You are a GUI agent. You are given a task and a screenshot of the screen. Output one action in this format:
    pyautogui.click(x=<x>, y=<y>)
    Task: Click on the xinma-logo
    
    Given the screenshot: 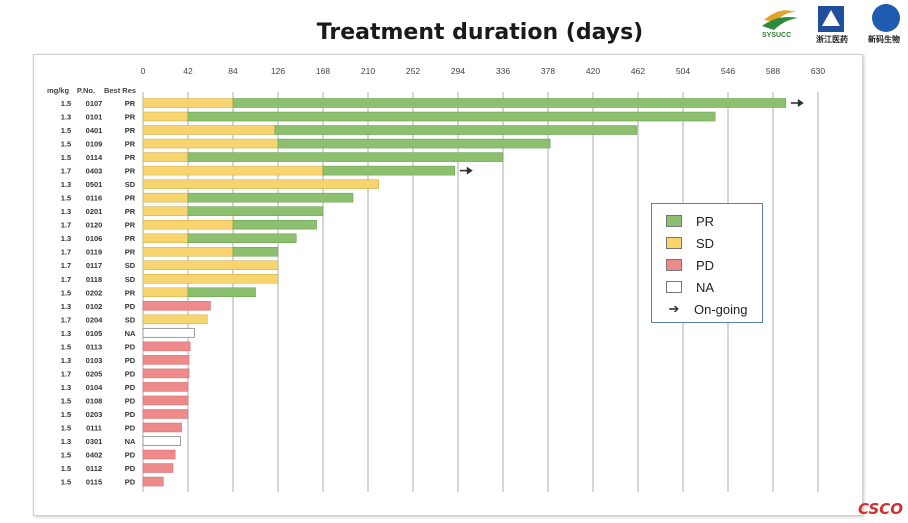 What is the action you would take?
    pyautogui.click(x=886, y=18)
    